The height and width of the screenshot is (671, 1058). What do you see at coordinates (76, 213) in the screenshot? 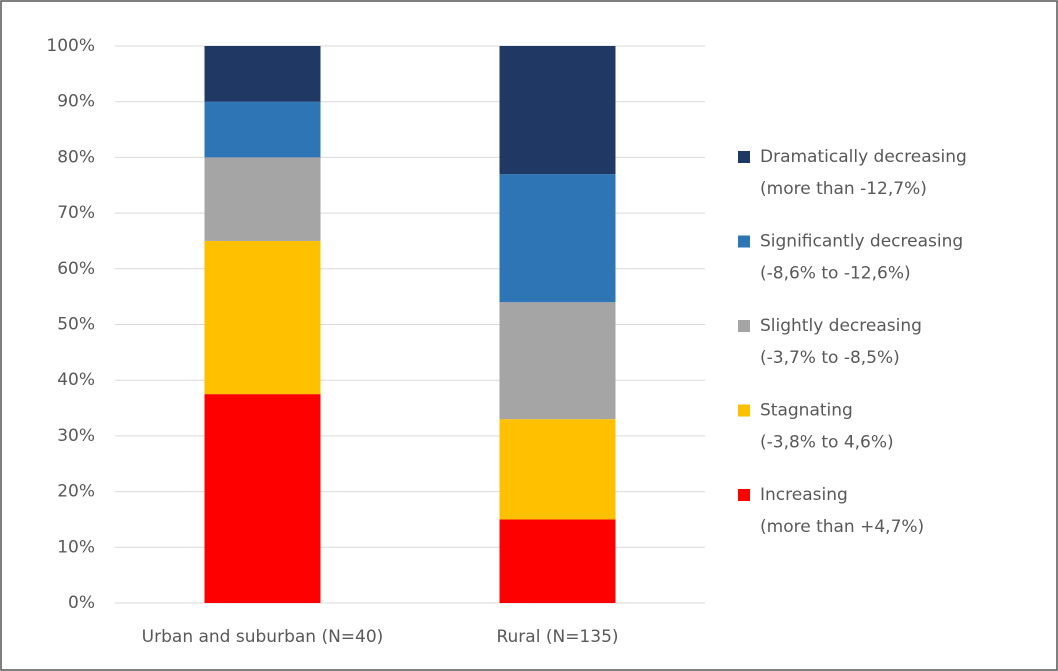
I see `y-tick-label: 70%` at bounding box center [76, 213].